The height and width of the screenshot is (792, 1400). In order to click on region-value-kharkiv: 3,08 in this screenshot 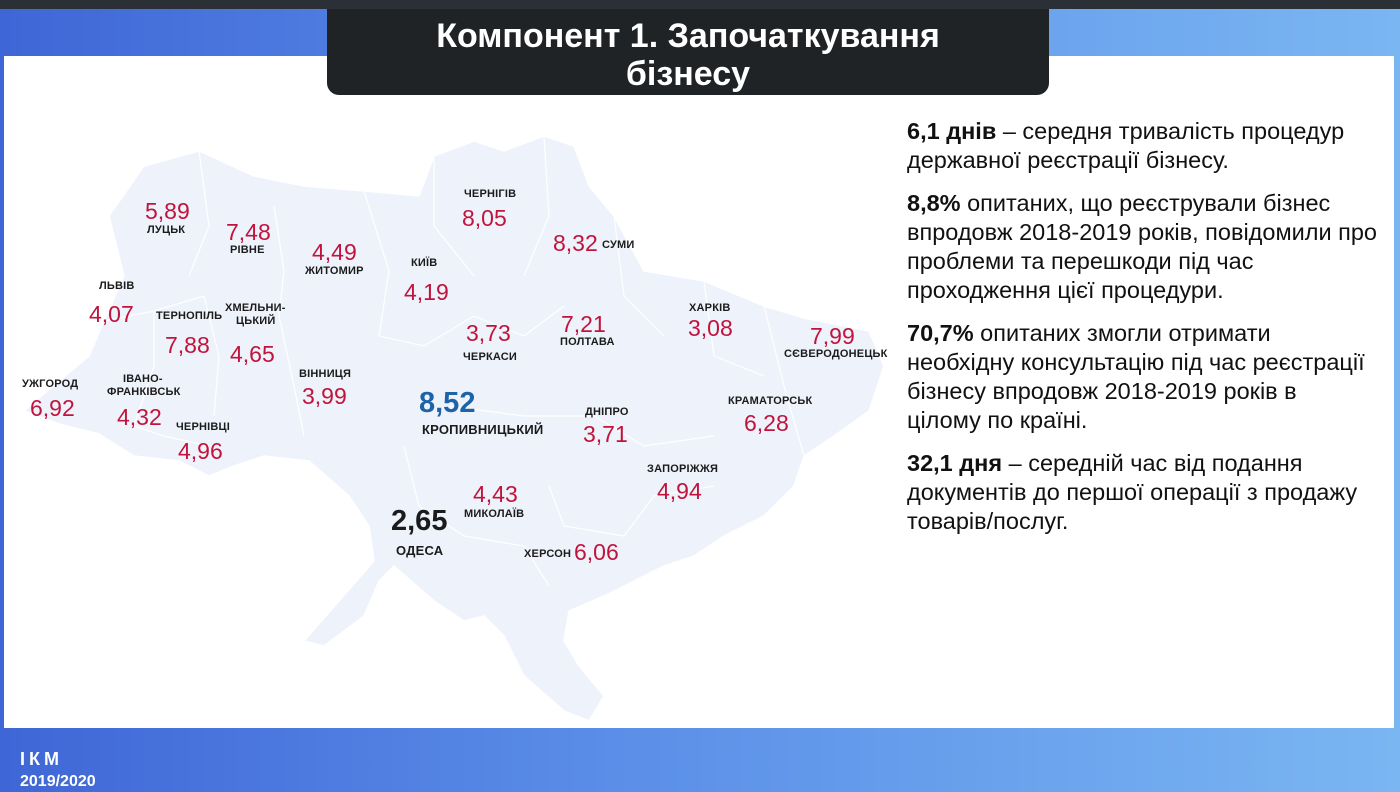, I will do `click(710, 328)`.